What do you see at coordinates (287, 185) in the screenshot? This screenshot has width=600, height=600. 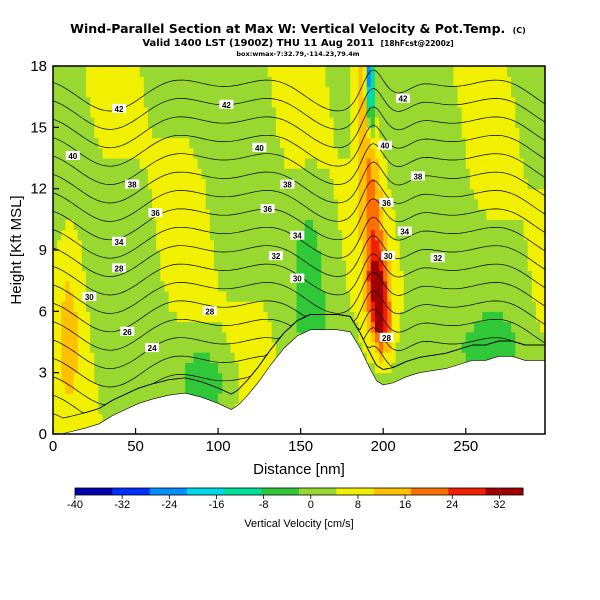 I see `theta-label: 38` at bounding box center [287, 185].